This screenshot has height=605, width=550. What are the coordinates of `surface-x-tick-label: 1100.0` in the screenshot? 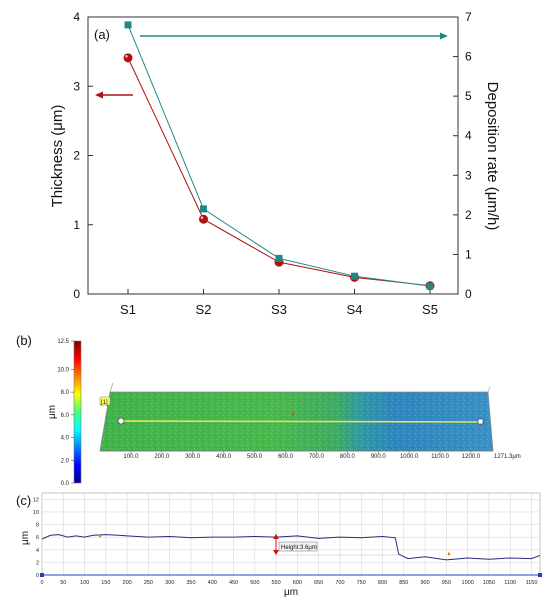 It's located at (440, 457).